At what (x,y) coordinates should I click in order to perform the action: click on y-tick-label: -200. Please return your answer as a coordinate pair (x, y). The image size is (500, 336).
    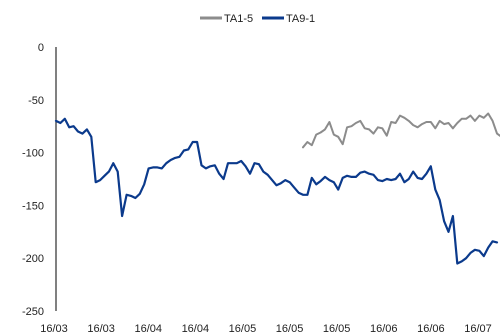
    Looking at the image, I should click on (33, 259).